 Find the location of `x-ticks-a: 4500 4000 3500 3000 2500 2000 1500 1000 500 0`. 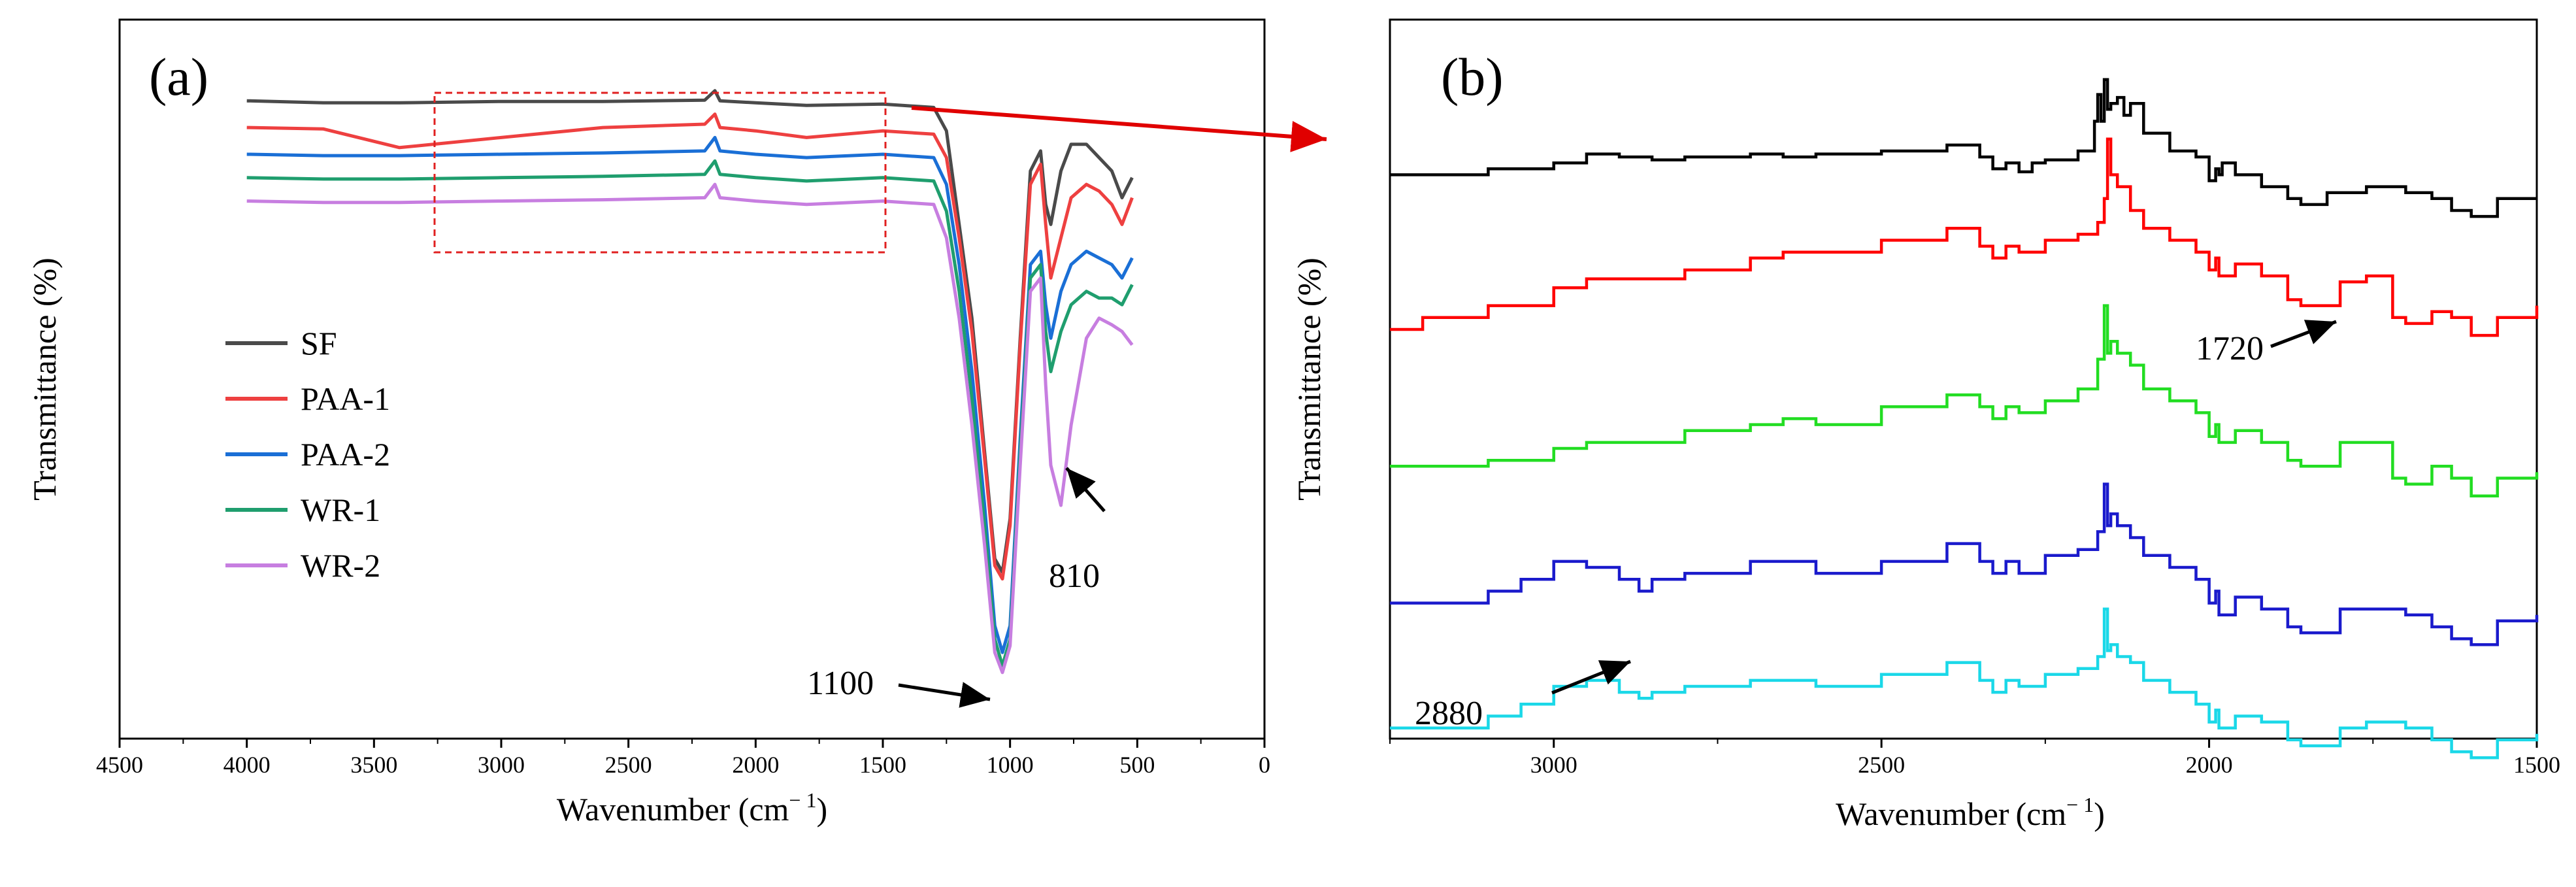

x-ticks-a: 4500 4000 3500 3000 2500 2000 1500 1000 500 0 is located at coordinates (683, 759).